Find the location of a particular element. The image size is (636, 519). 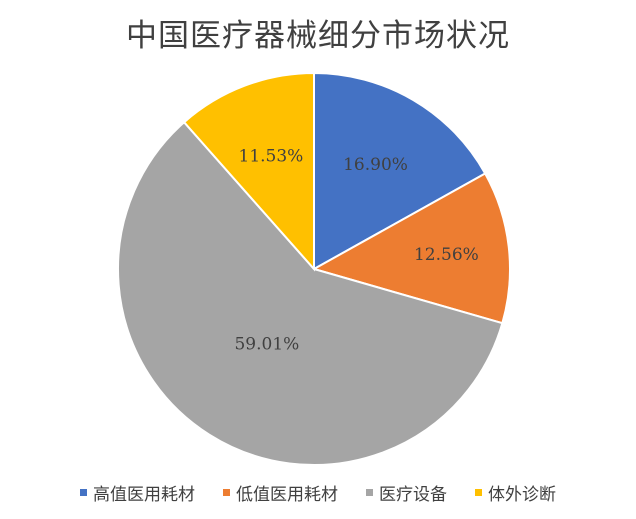

legend-label: 医疗设备 is located at coordinates (413, 495).